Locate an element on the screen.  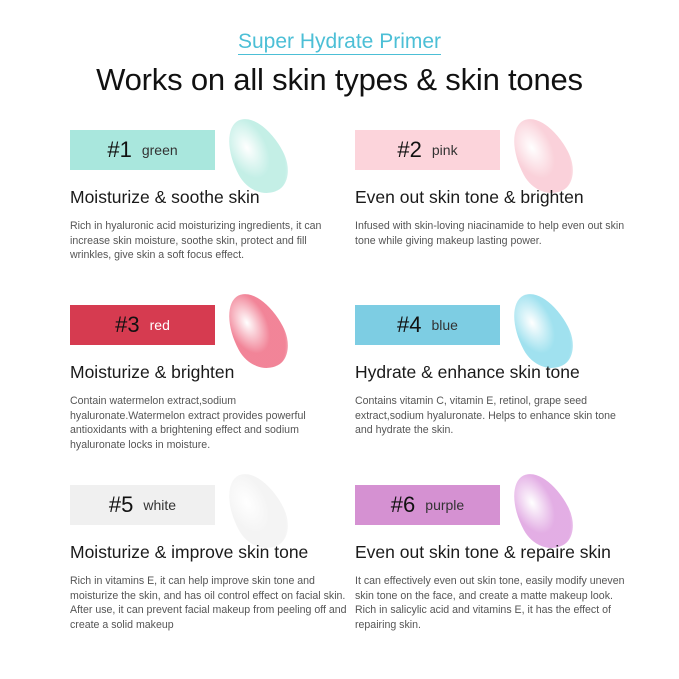
shade-banner: #4 blue is located at coordinates (427, 325).